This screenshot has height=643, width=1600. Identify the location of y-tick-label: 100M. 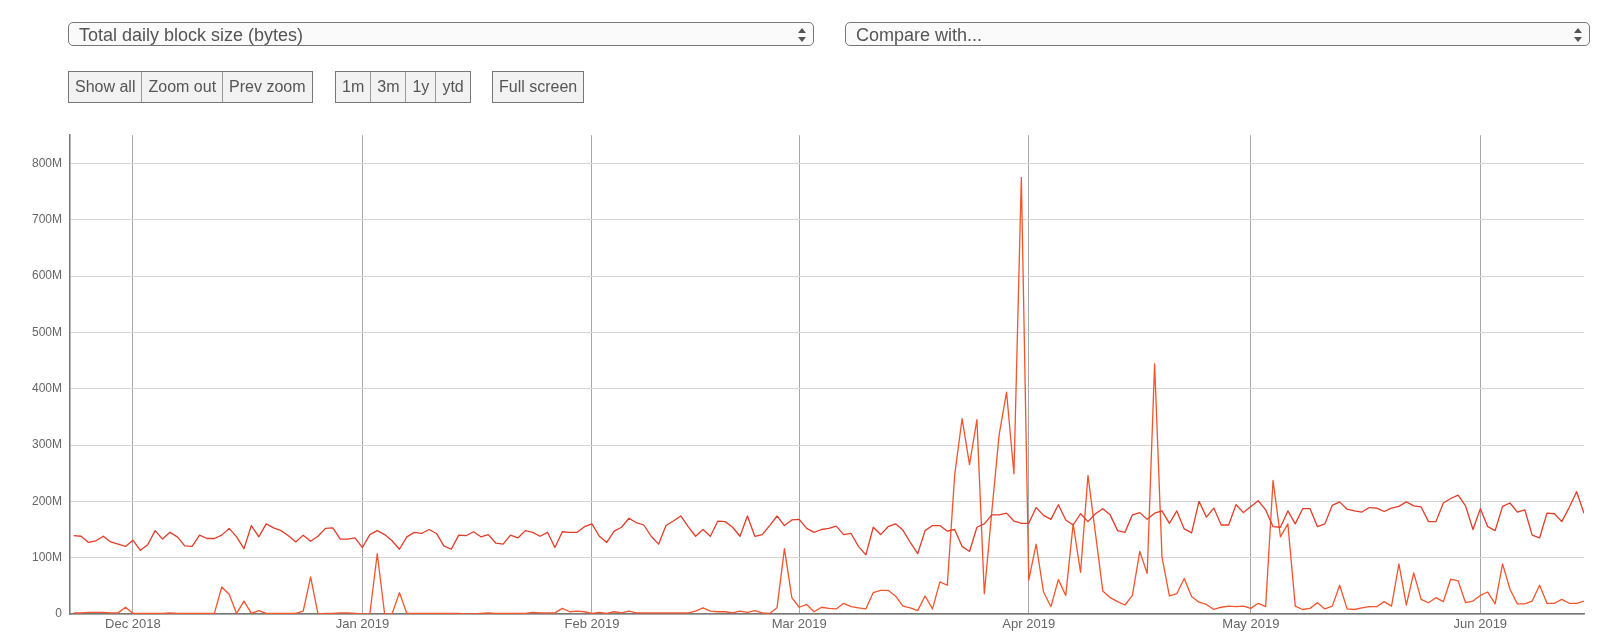
(46, 556).